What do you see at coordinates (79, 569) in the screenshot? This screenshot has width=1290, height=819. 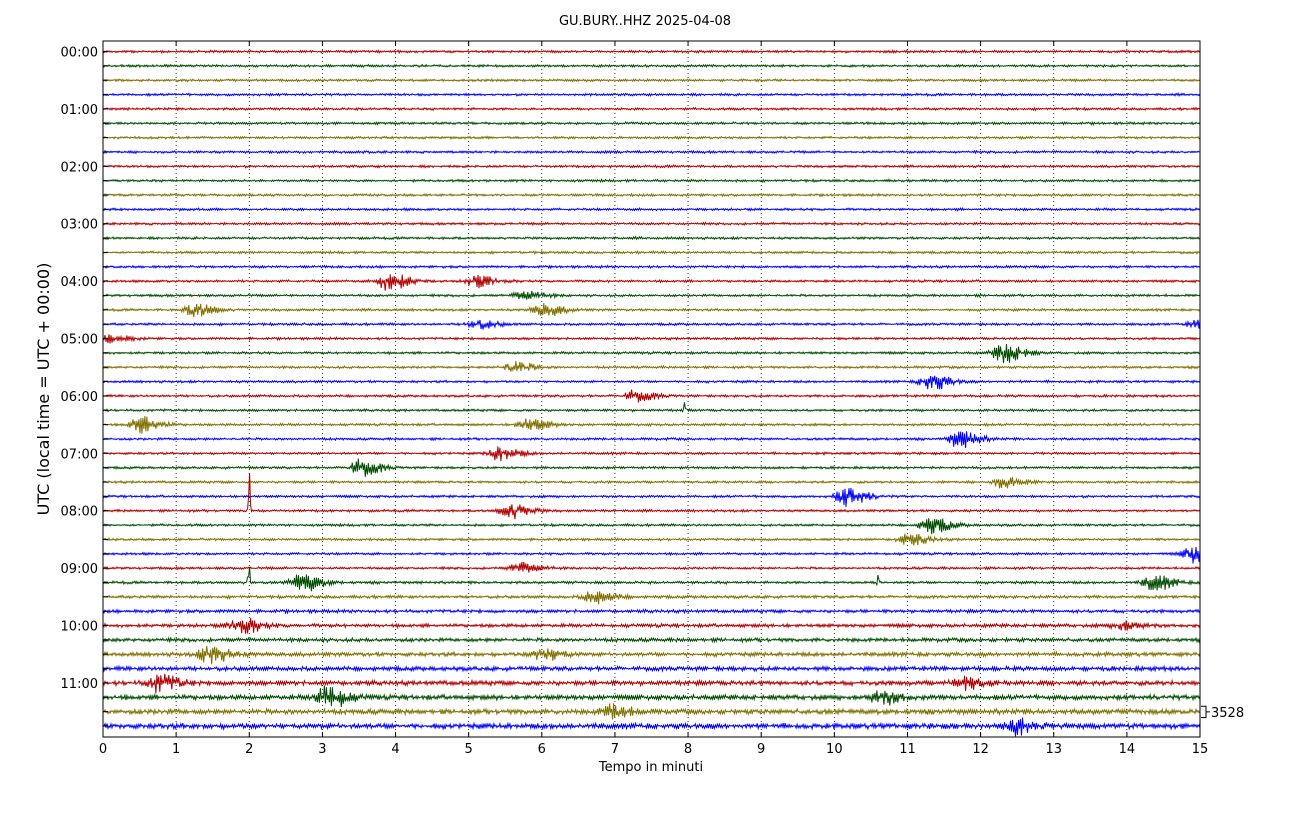 I see `y-tick-label: 09:00` at bounding box center [79, 569].